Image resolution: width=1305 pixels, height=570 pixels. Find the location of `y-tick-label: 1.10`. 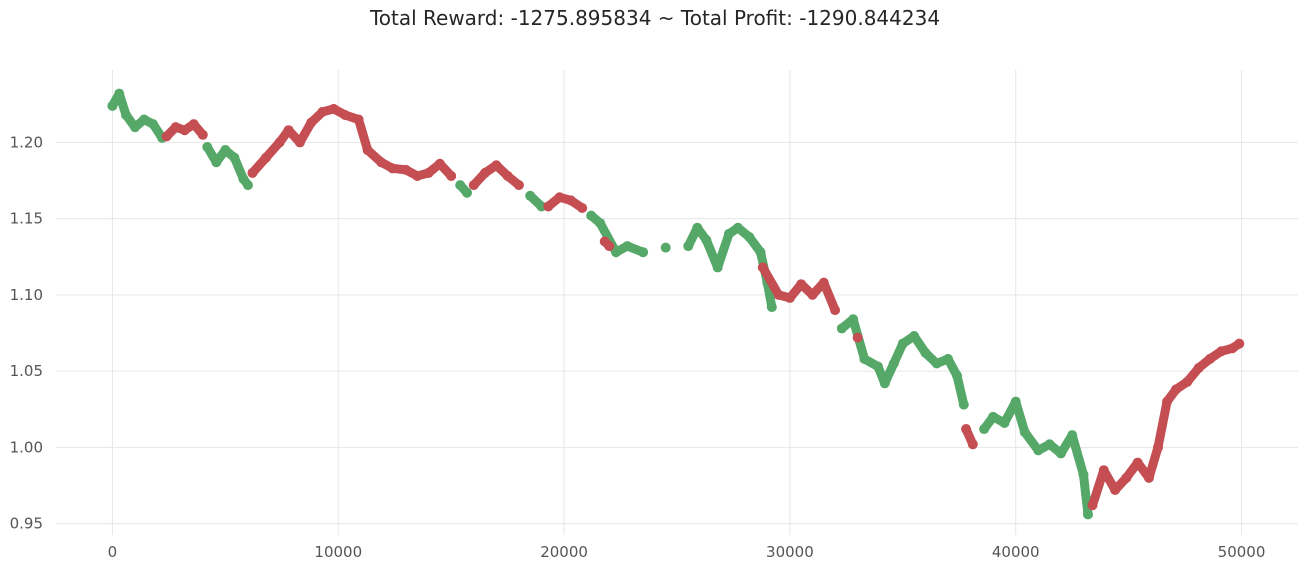

y-tick-label: 1.10 is located at coordinates (26, 295).